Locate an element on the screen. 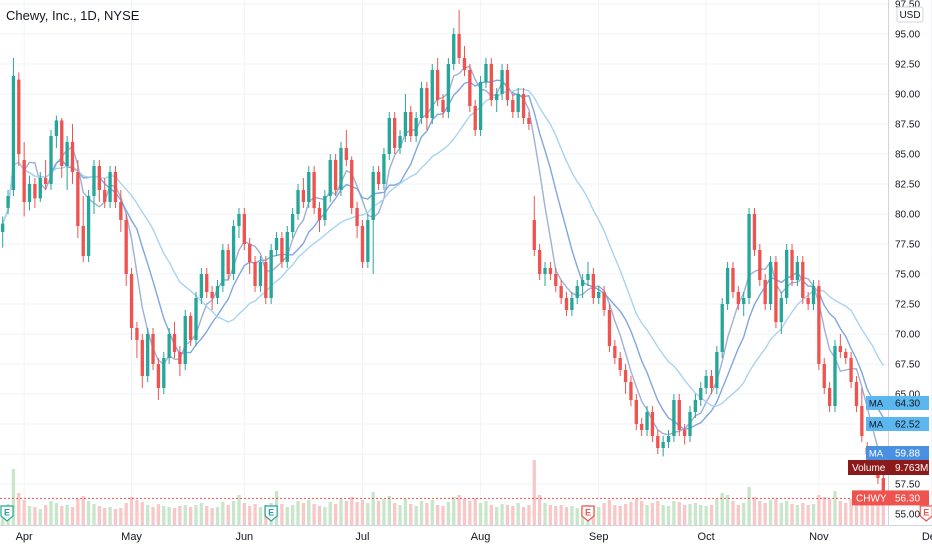 This screenshot has width=932, height=555. x-tick-label: Oct is located at coordinates (706, 537).